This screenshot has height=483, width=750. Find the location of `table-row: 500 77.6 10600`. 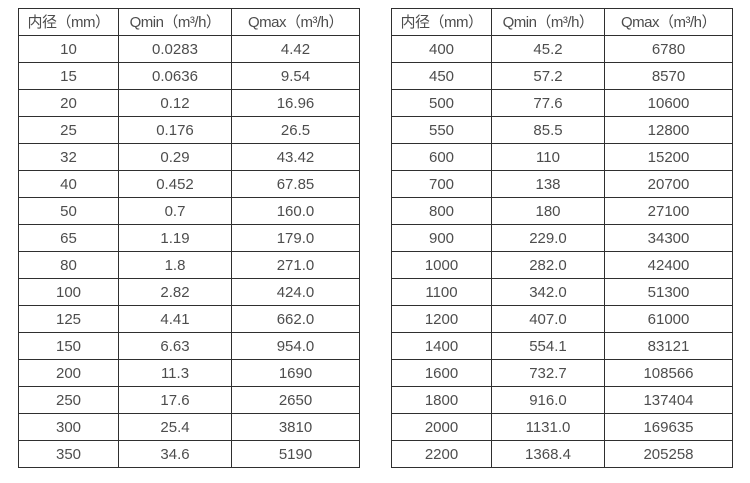

table-row: 500 77.6 10600 is located at coordinates (562, 103).